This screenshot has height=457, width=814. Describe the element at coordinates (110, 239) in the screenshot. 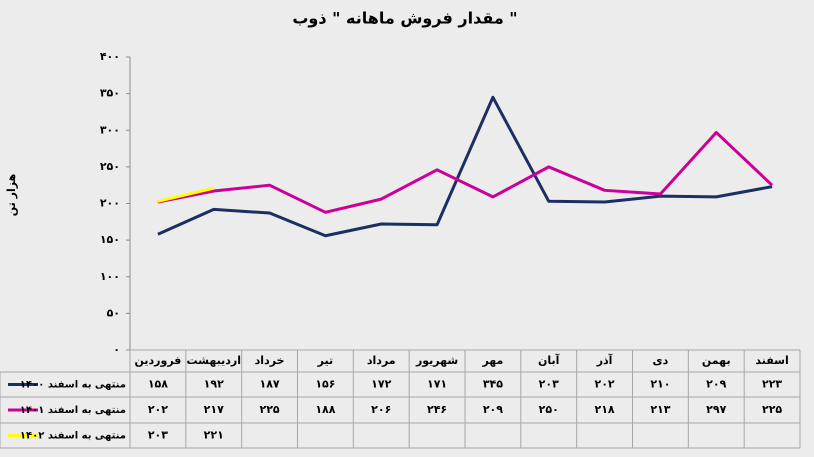

I see `y-tick-label: ۱۵۰` at that location.